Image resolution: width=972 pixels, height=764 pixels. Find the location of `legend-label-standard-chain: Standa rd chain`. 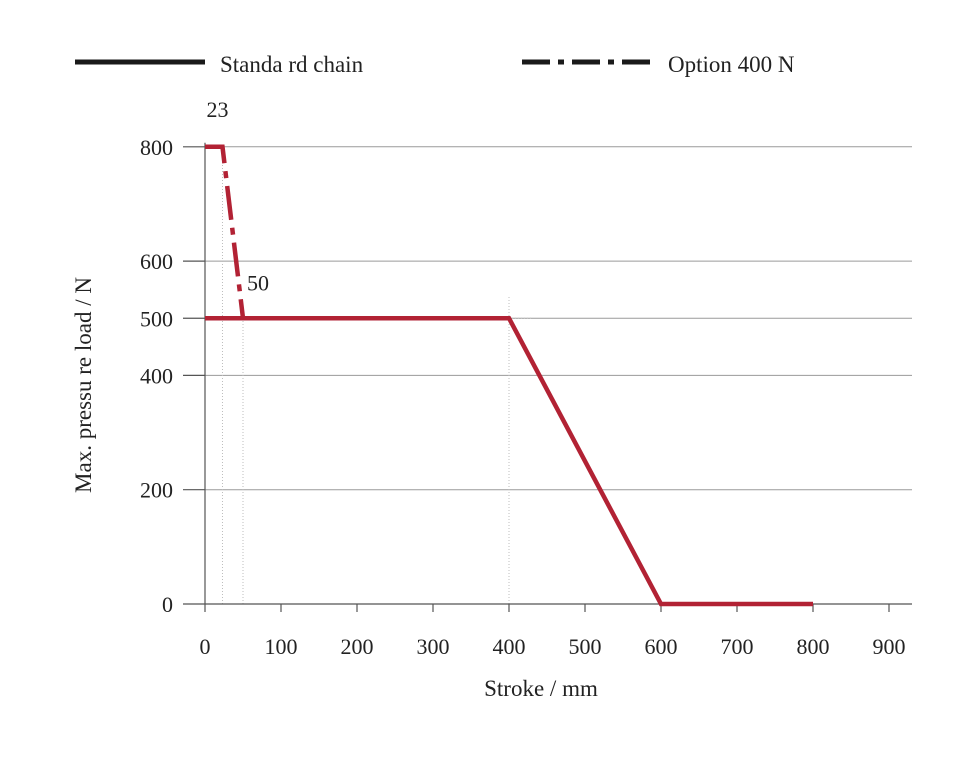

legend-label-standard-chain: Standa rd chain is located at coordinates (292, 64).